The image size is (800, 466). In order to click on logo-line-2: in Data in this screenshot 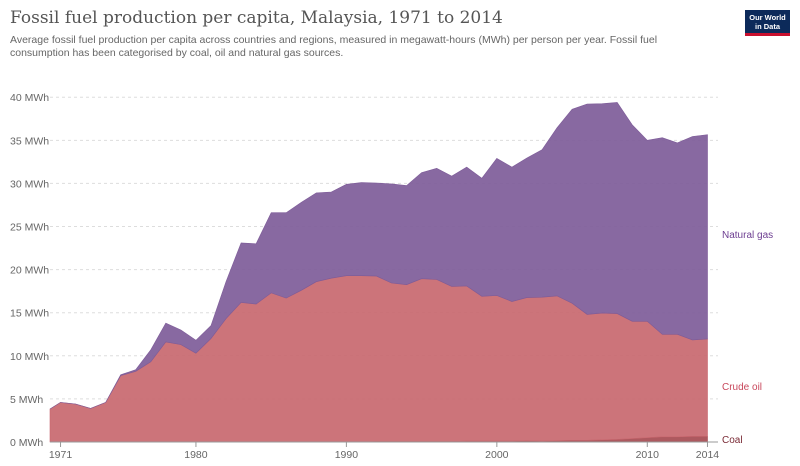, I will do `click(767, 26)`.